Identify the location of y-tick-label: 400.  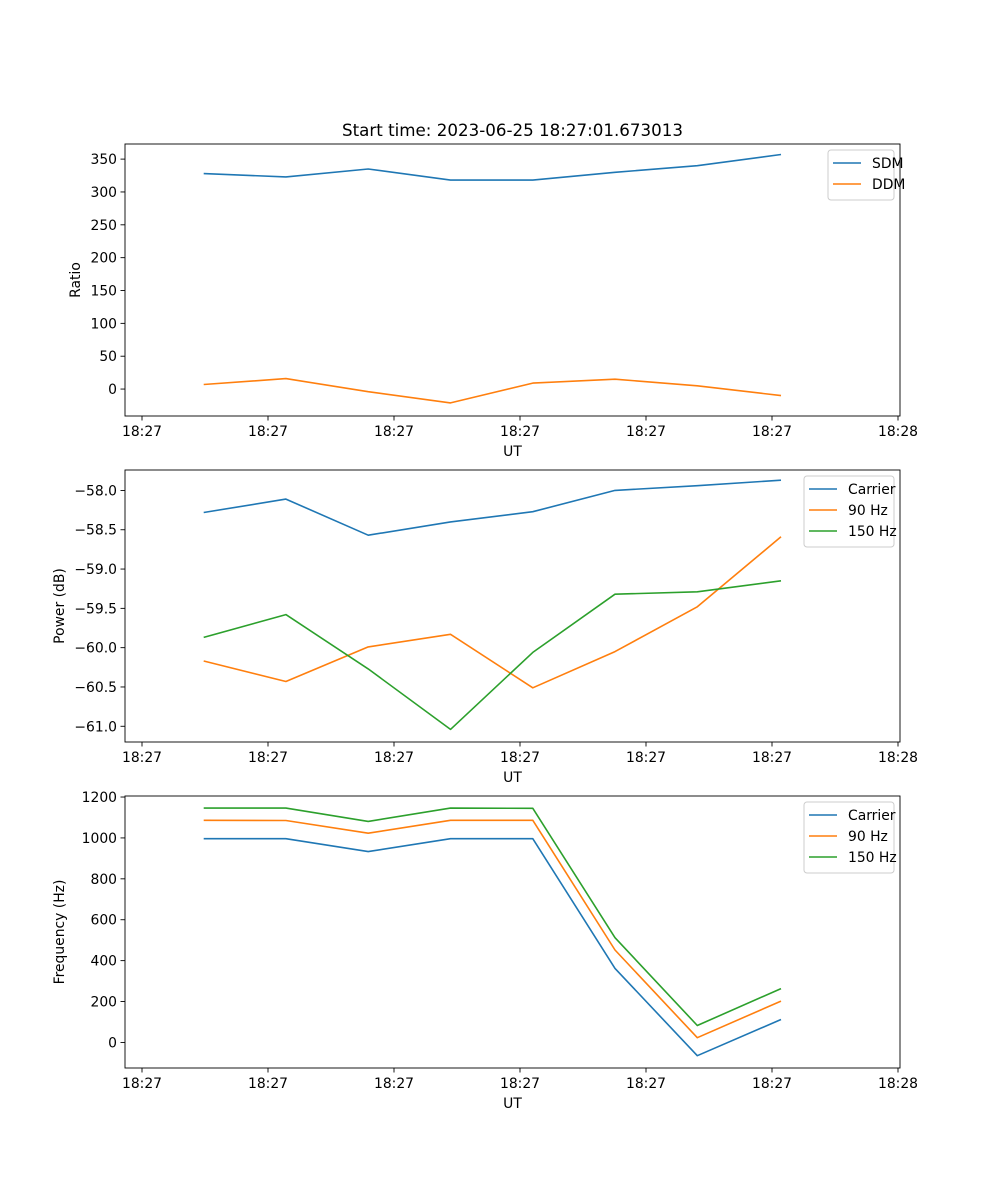
(103, 962).